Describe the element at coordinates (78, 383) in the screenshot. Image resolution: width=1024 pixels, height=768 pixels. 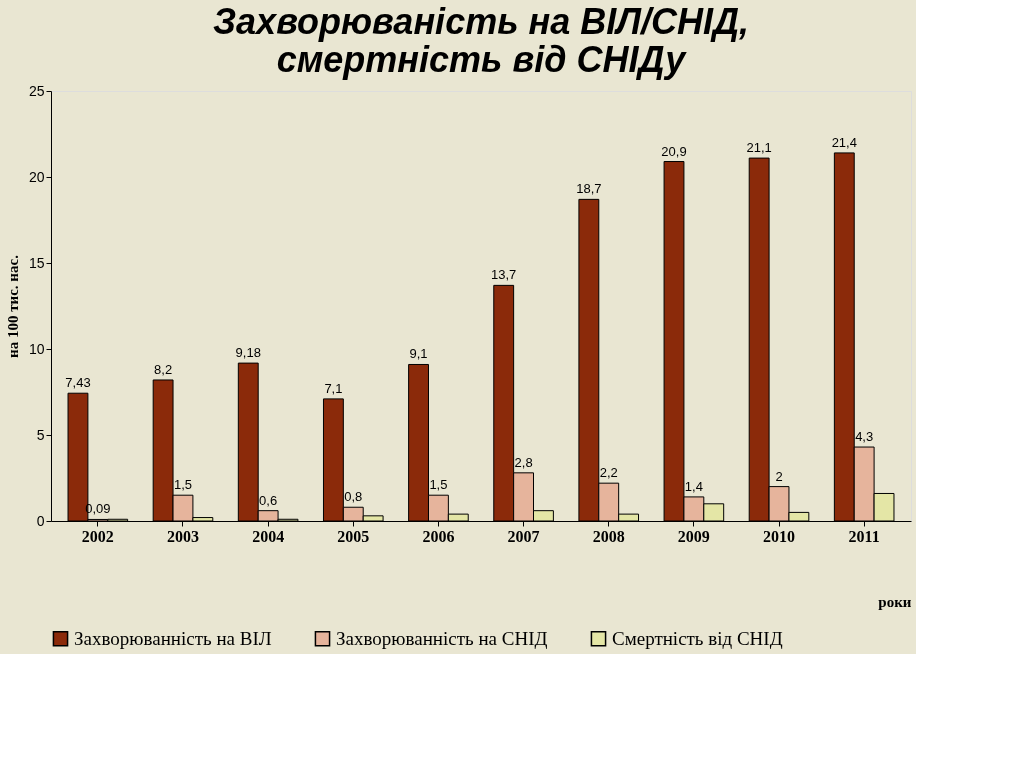
I see `data-label: 7,43` at that location.